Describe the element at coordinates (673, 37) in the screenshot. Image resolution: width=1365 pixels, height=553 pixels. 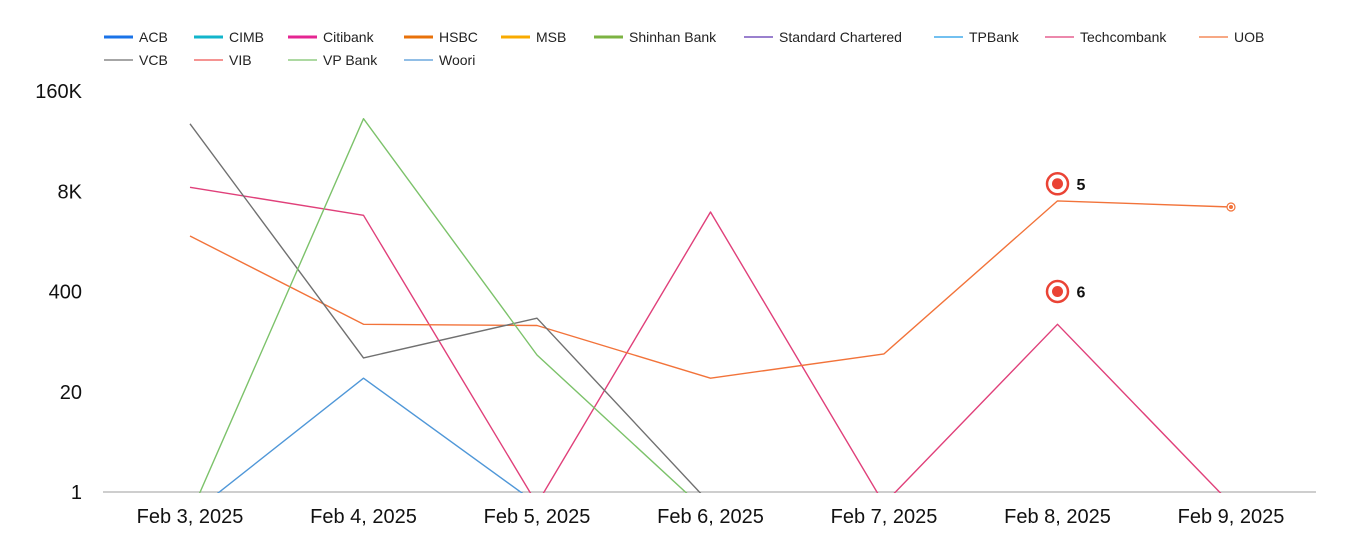
I see `legend-label: Shinhan Bank` at that location.